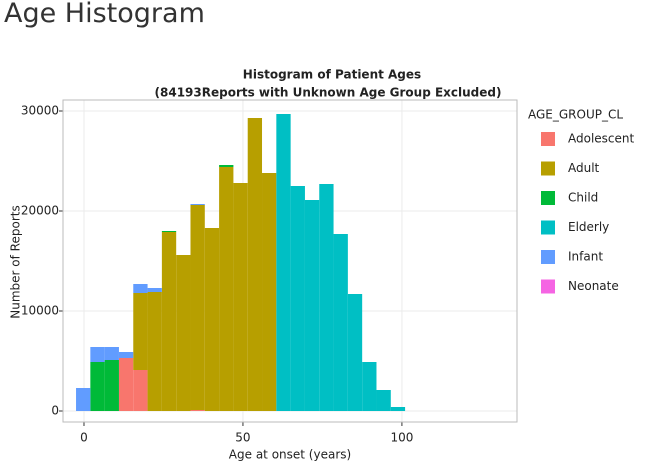 The width and height of the screenshot is (665, 465). I want to click on page-title: Age Histogram, so click(104, 14).